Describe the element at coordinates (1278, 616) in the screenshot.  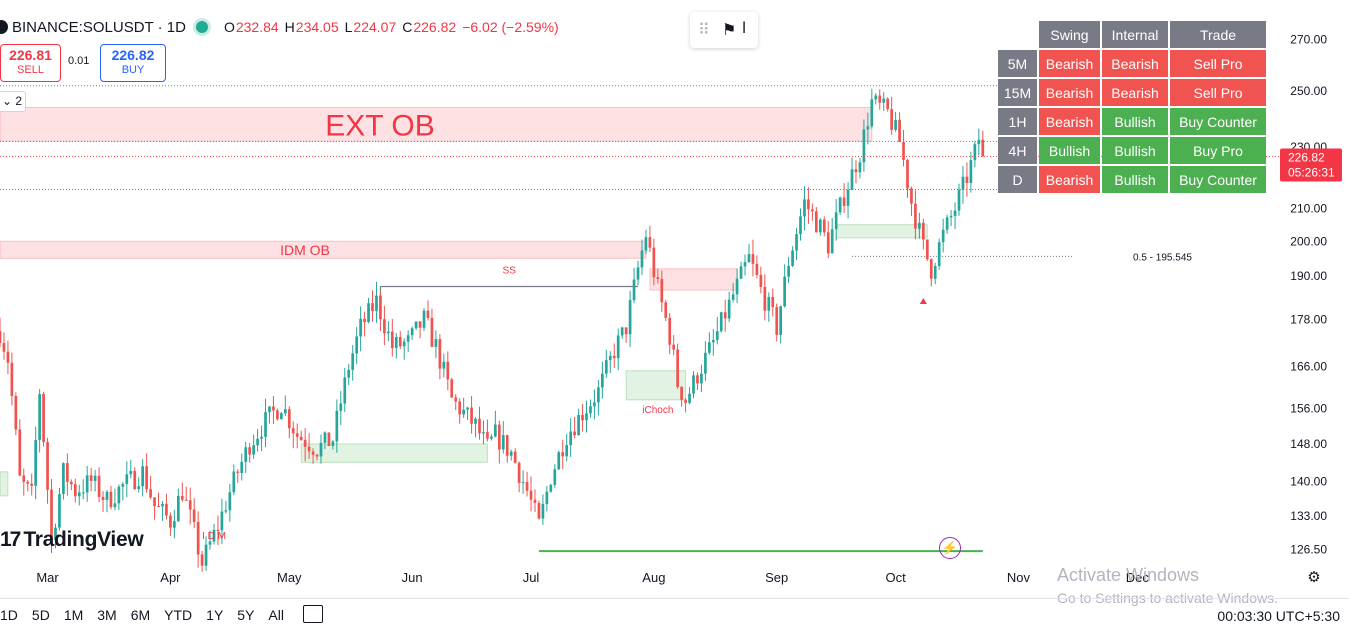
I see `clock-readout: 00:03:30 UTC+5:30` at that location.